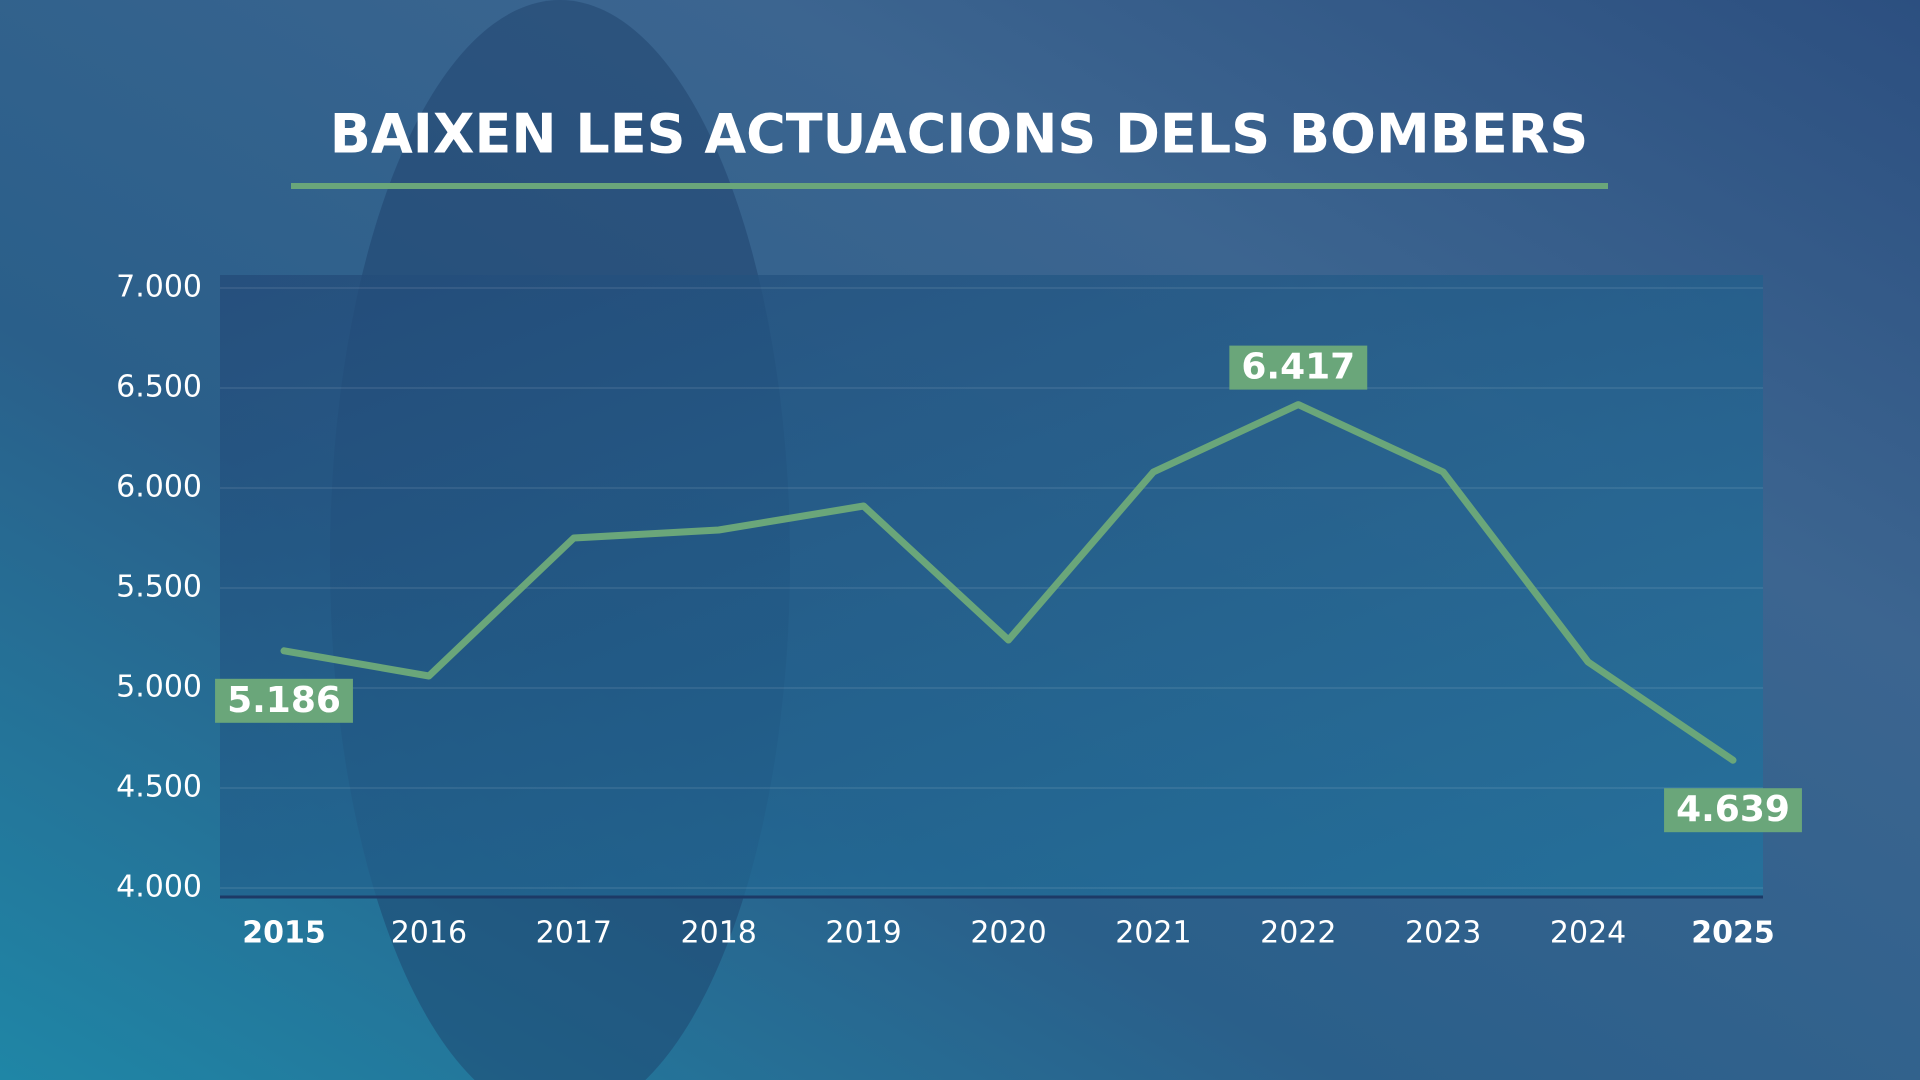 The width and height of the screenshot is (1920, 1080). Describe the element at coordinates (1733, 933) in the screenshot. I see `x-tick-label: 2025` at that location.